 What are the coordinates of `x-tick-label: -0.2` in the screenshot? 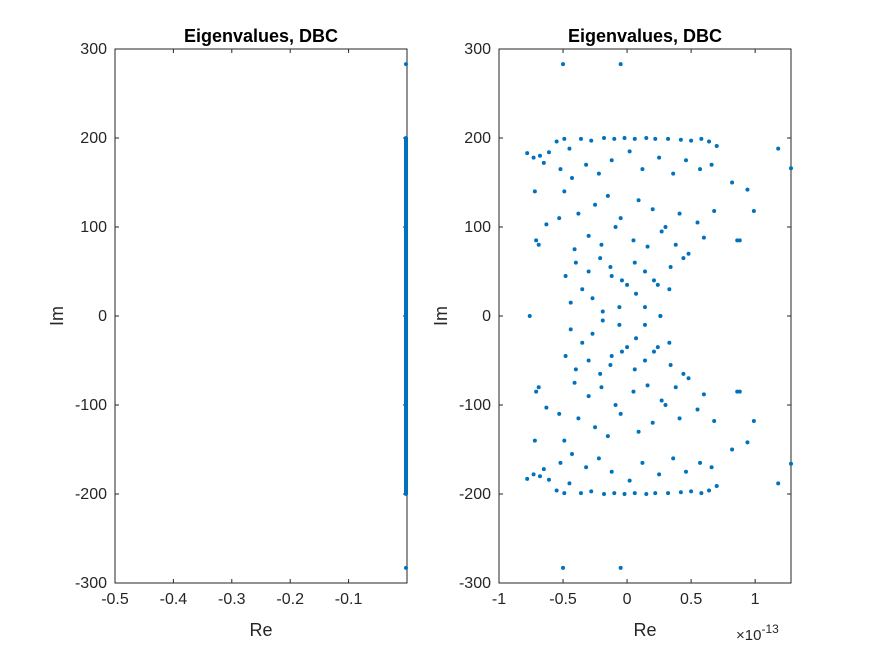 It's located at (290, 599).